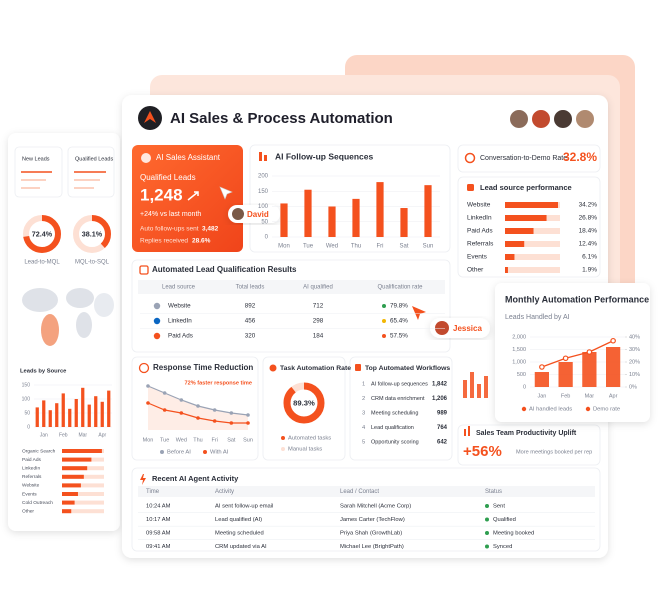 This screenshot has width=658, height=603. I want to click on metric: 1,248, so click(161, 194).